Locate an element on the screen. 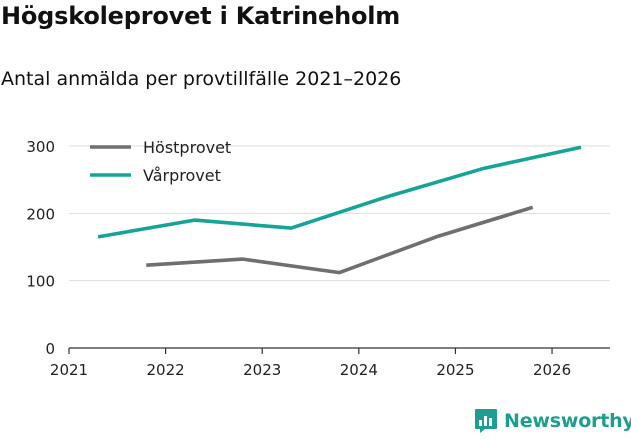  y-tick-label: 0 is located at coordinates (50, 349).